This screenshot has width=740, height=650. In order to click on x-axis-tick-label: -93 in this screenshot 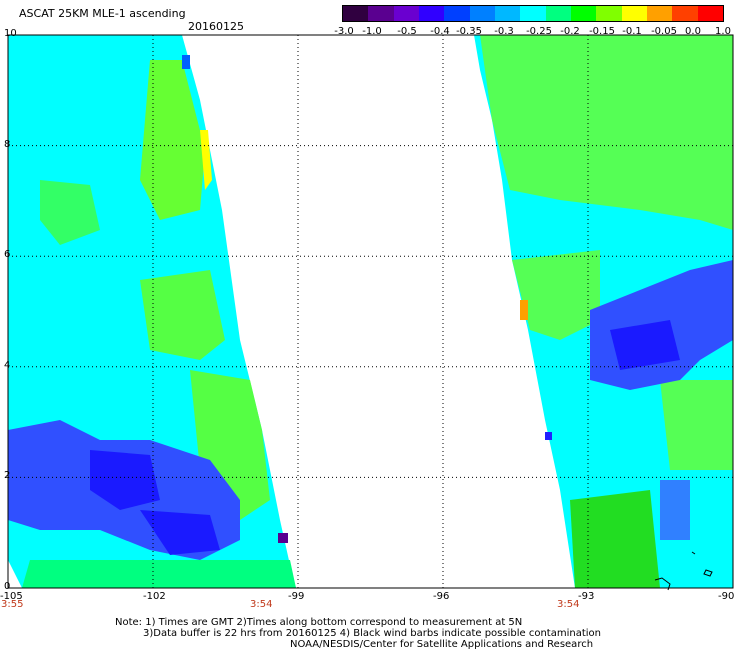, I will do `click(586, 596)`.